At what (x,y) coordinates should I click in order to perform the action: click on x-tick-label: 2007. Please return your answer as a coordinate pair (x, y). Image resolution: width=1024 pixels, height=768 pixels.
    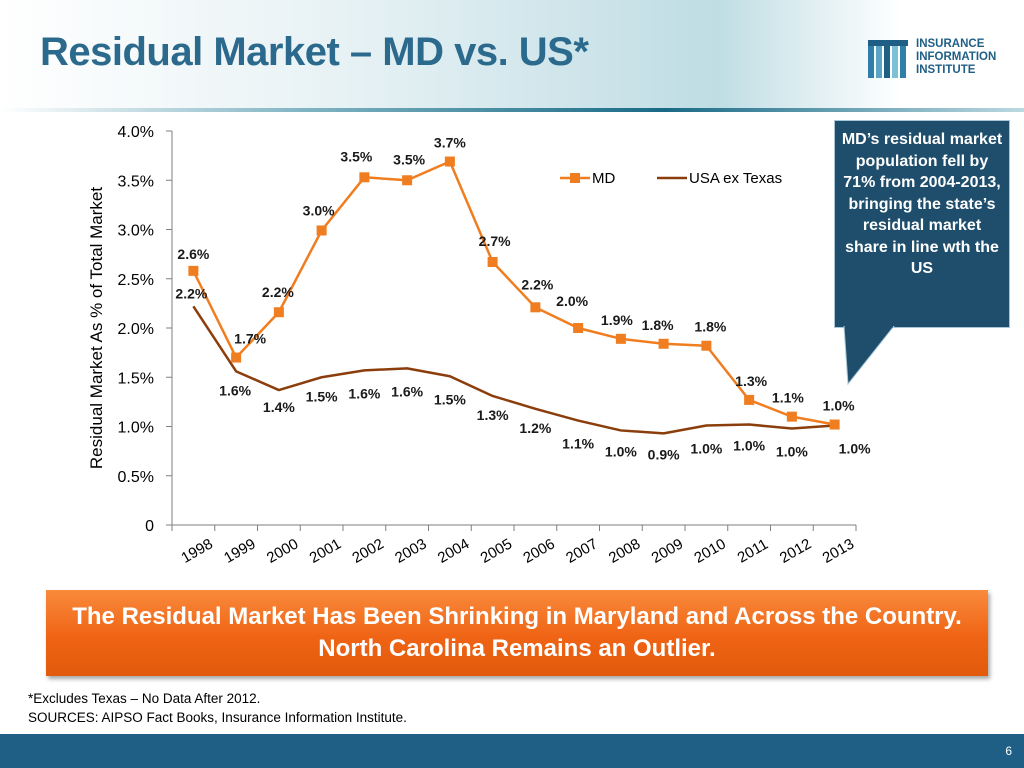
    Looking at the image, I should click on (581, 550).